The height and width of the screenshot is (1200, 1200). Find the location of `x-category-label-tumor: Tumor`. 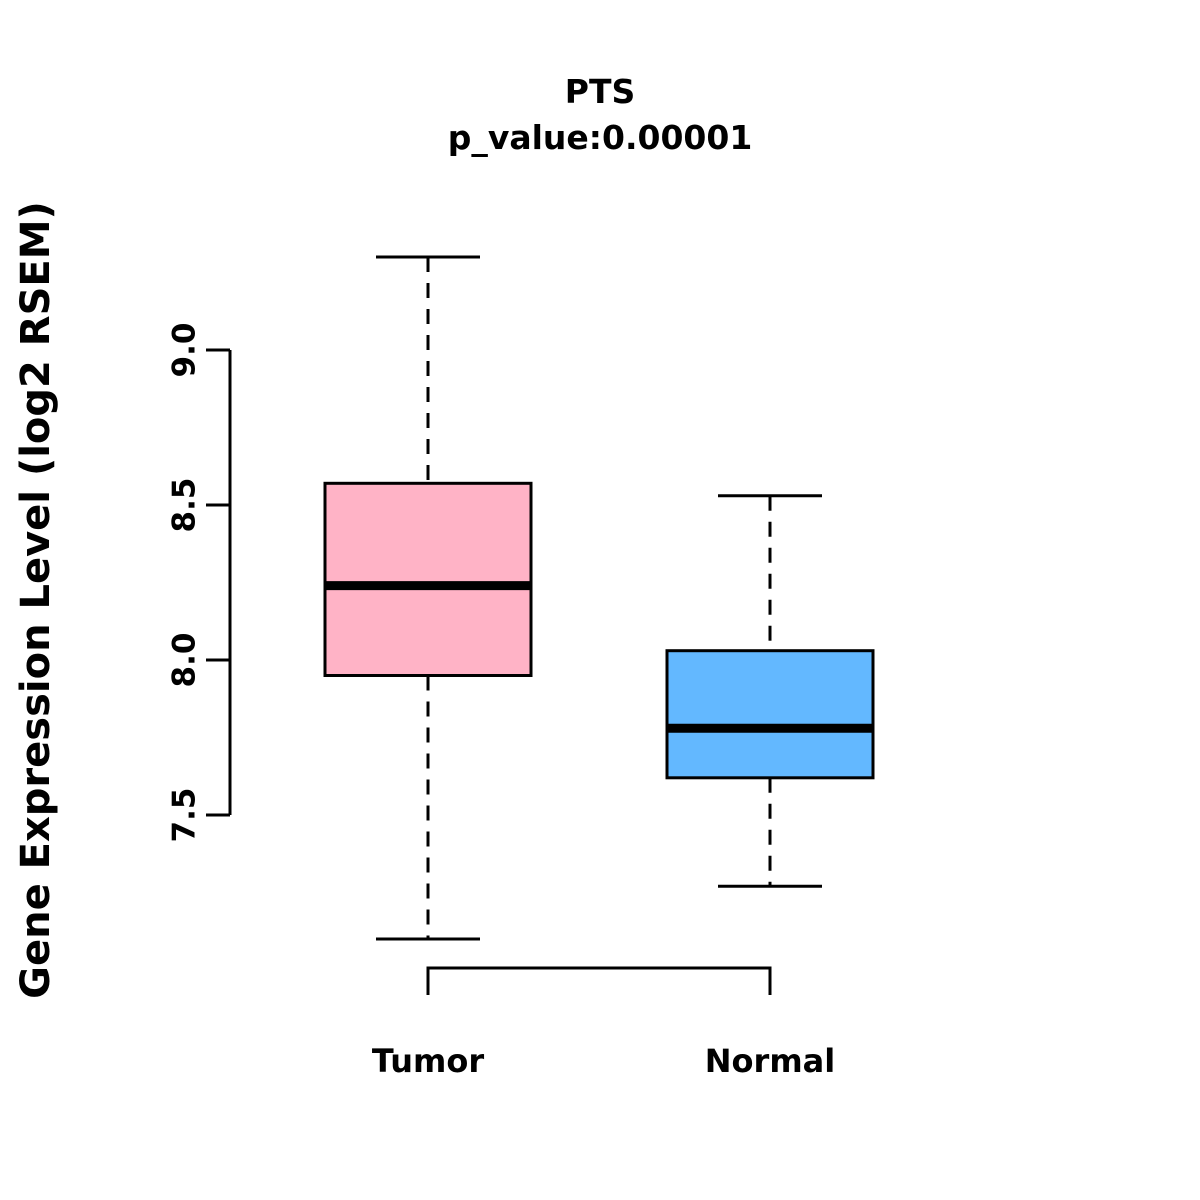

x-category-label-tumor: Tumor is located at coordinates (428, 1061).